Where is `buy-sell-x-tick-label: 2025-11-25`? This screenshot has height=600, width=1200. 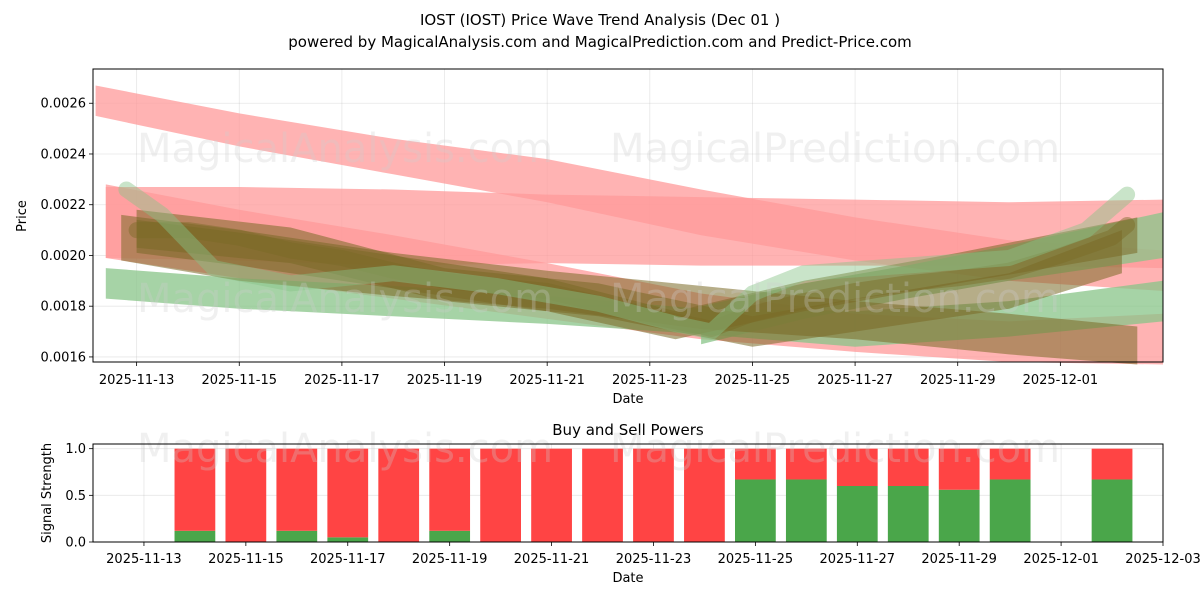 buy-sell-x-tick-label: 2025-11-25 is located at coordinates (756, 559).